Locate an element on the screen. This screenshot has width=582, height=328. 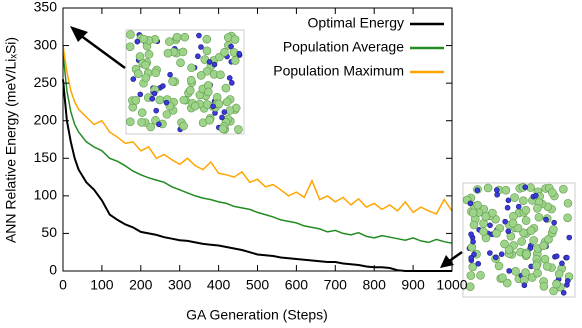
y-tick-label: 250 is located at coordinates (46, 82).